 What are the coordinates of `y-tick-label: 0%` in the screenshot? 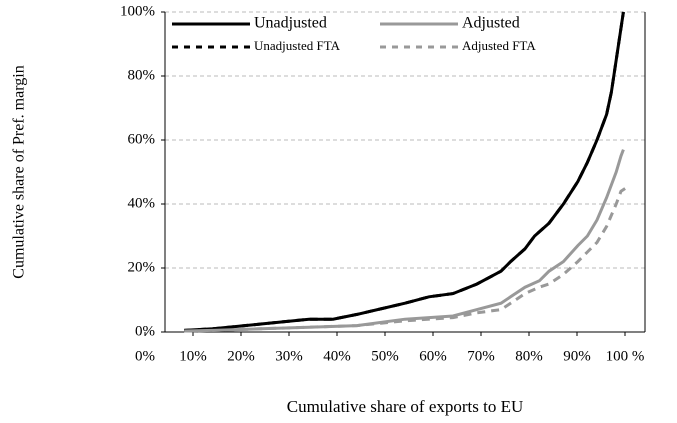 It's located at (145, 331).